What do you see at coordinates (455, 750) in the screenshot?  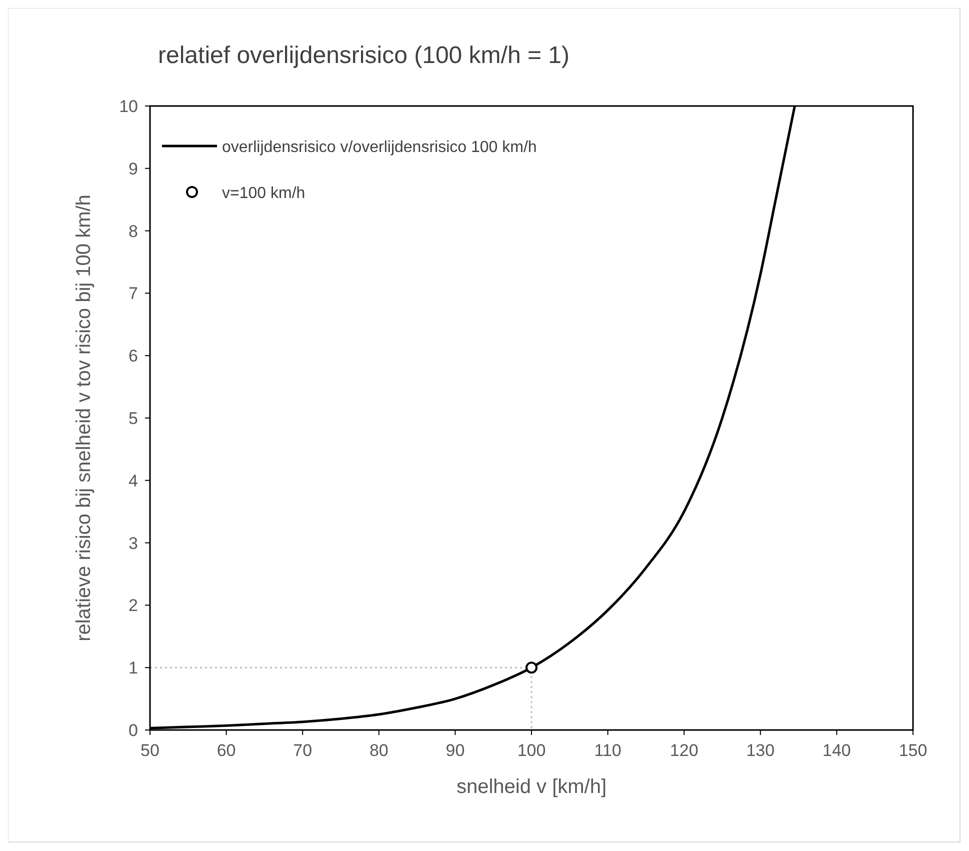 I see `x-tick-label: 90` at bounding box center [455, 750].